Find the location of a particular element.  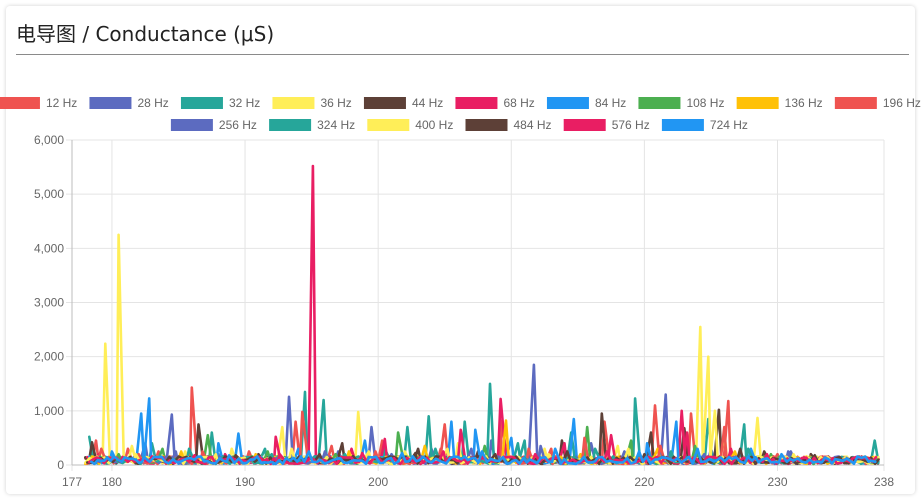

legend-item: 68 Hz is located at coordinates (495, 103).